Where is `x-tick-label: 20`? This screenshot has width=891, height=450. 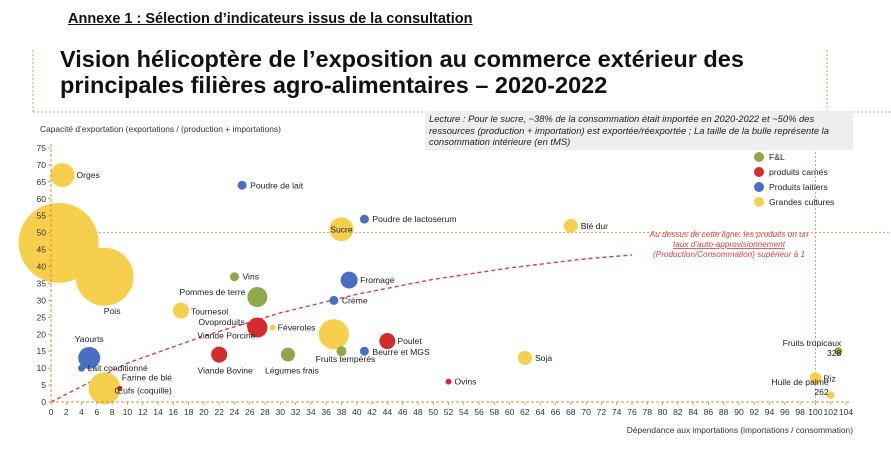 x-tick-label: 20 is located at coordinates (204, 412).